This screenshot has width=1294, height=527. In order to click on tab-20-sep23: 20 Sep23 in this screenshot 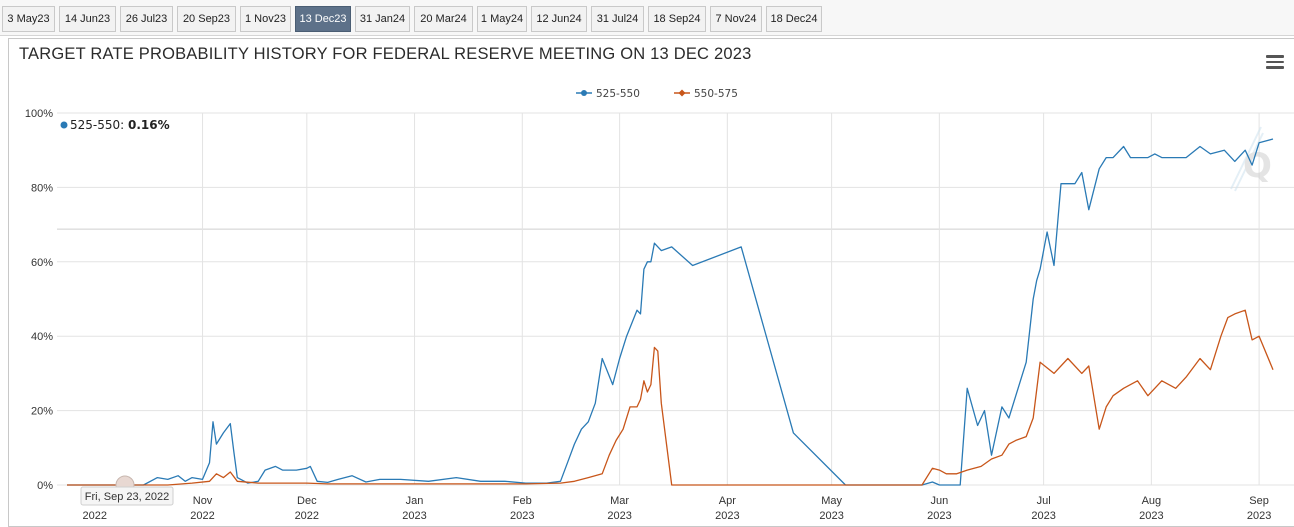, I will do `click(206, 19)`.